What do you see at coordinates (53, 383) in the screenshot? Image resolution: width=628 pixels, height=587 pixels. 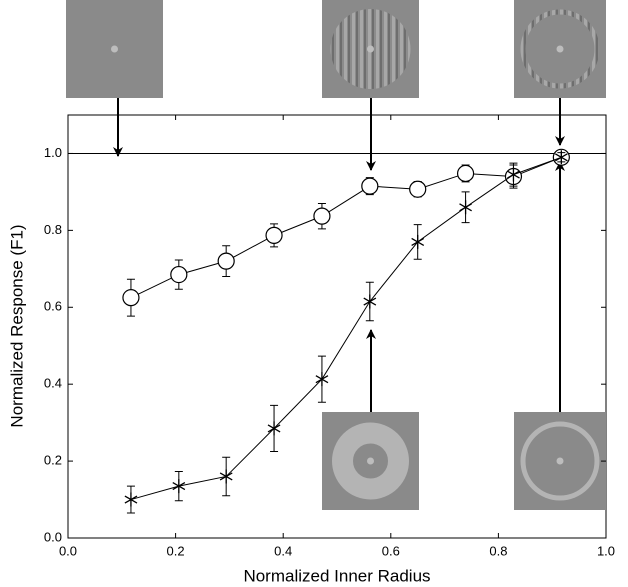 I see `y-tick-label: 0.4` at bounding box center [53, 383].